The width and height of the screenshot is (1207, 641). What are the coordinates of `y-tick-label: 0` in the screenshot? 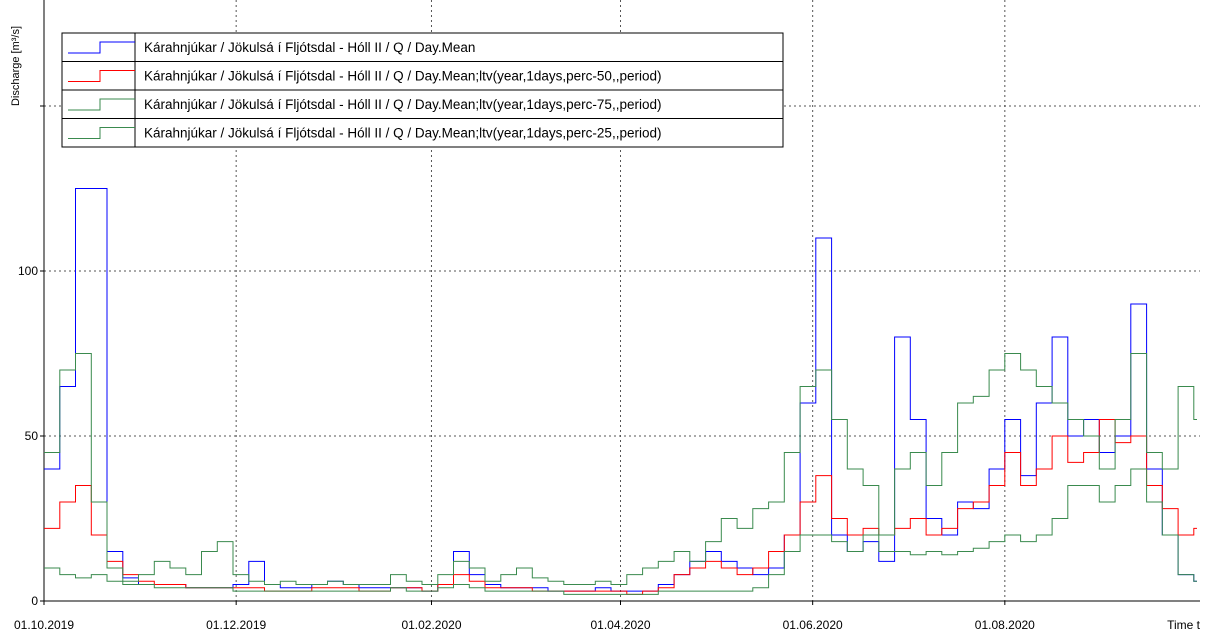 It's located at (34, 601).